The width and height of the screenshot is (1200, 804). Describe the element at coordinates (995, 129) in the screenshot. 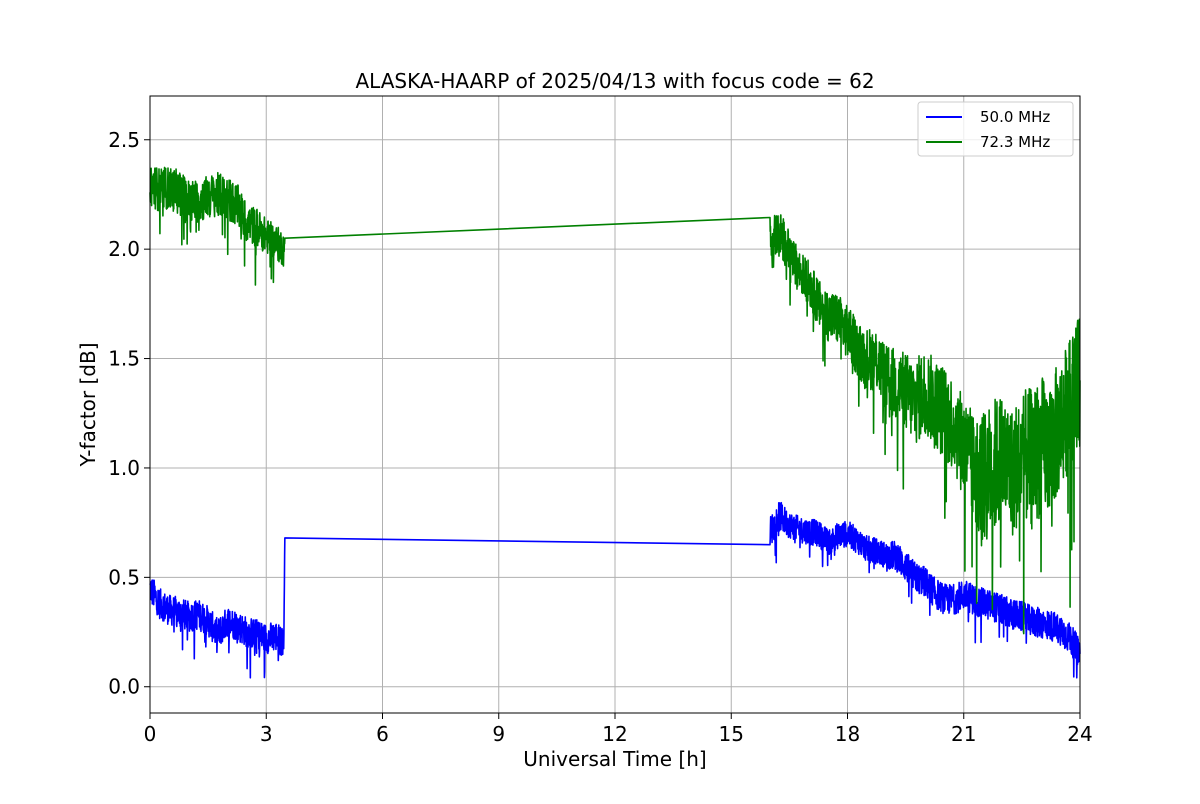

I see `legend: 50.0 MHz 72.3 MHz` at that location.